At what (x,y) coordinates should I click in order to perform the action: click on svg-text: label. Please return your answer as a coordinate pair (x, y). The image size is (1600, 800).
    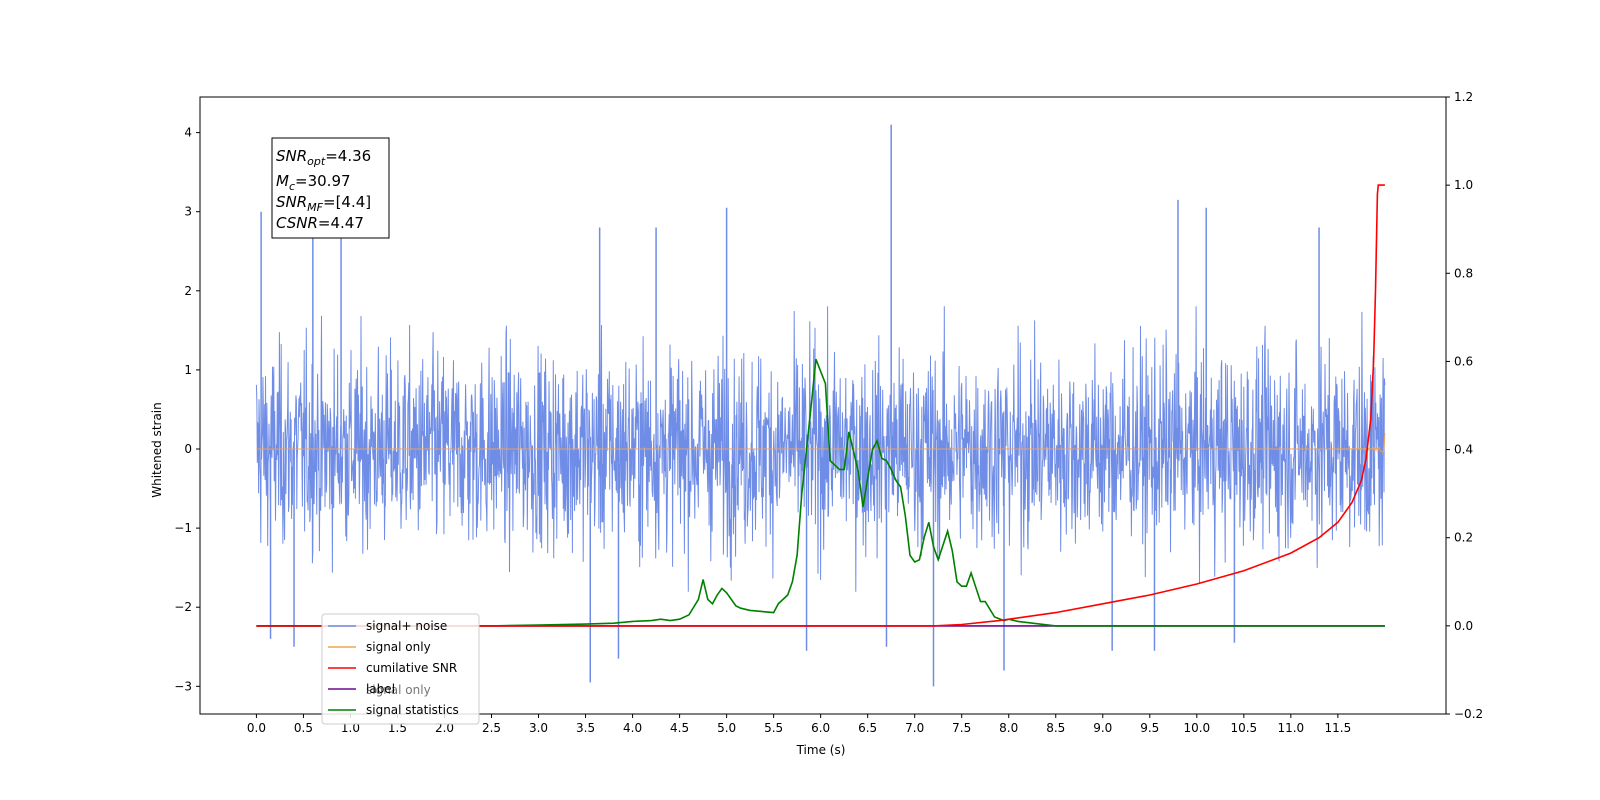
    Looking at the image, I should click on (380, 689).